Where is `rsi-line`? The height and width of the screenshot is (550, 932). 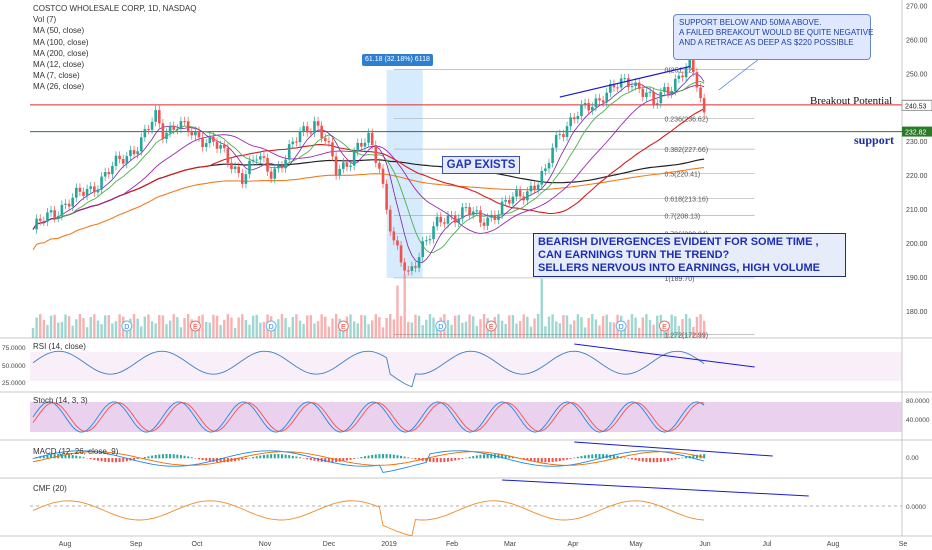
rsi-line is located at coordinates (368, 369).